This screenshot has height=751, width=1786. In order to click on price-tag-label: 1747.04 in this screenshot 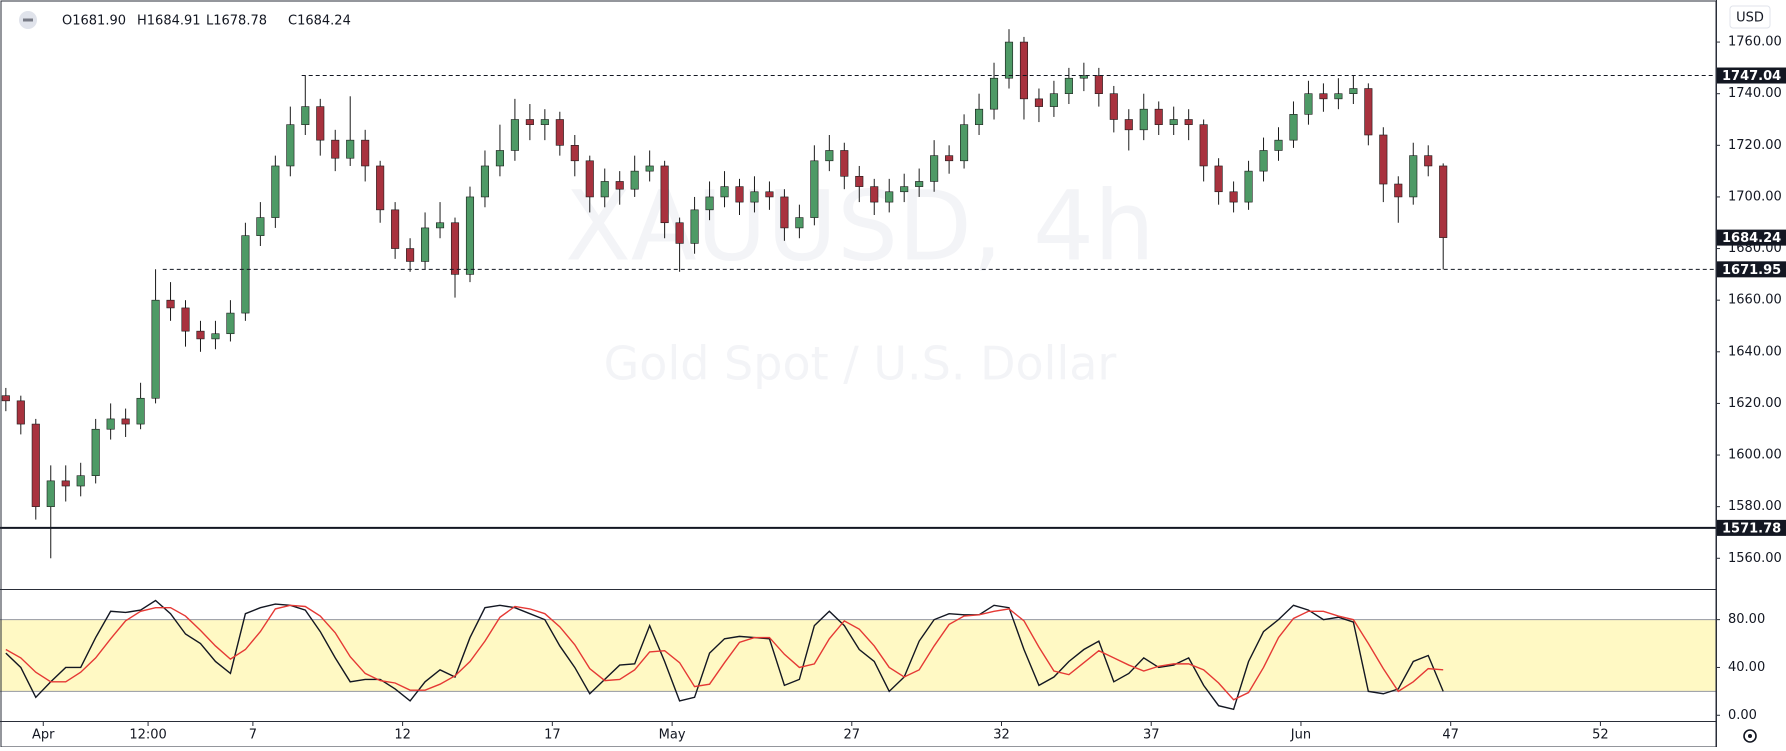, I will do `click(1751, 76)`.